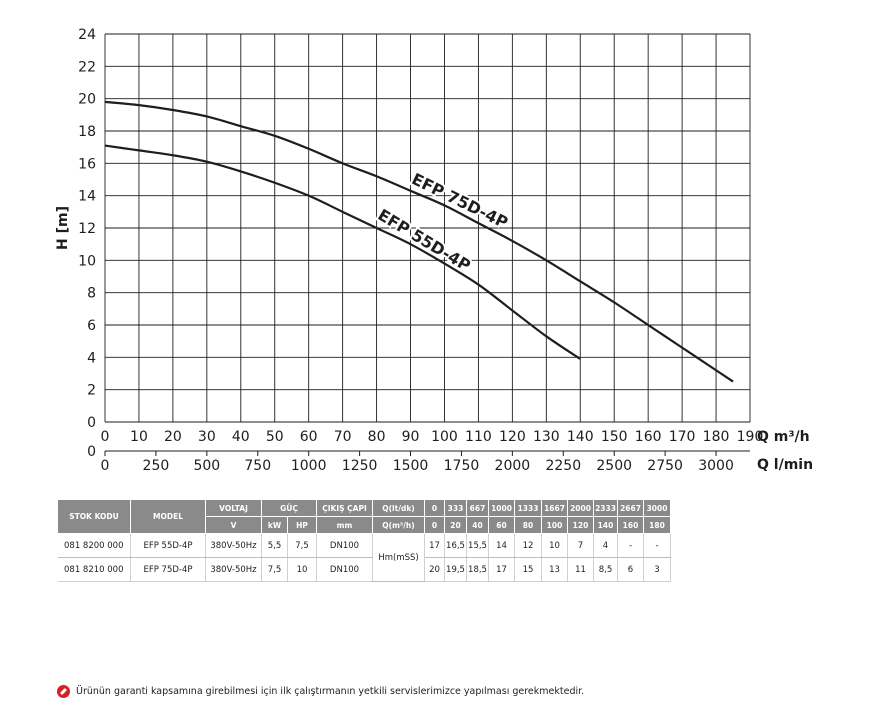  I want to click on cell-kw: 5,5, so click(274, 545).